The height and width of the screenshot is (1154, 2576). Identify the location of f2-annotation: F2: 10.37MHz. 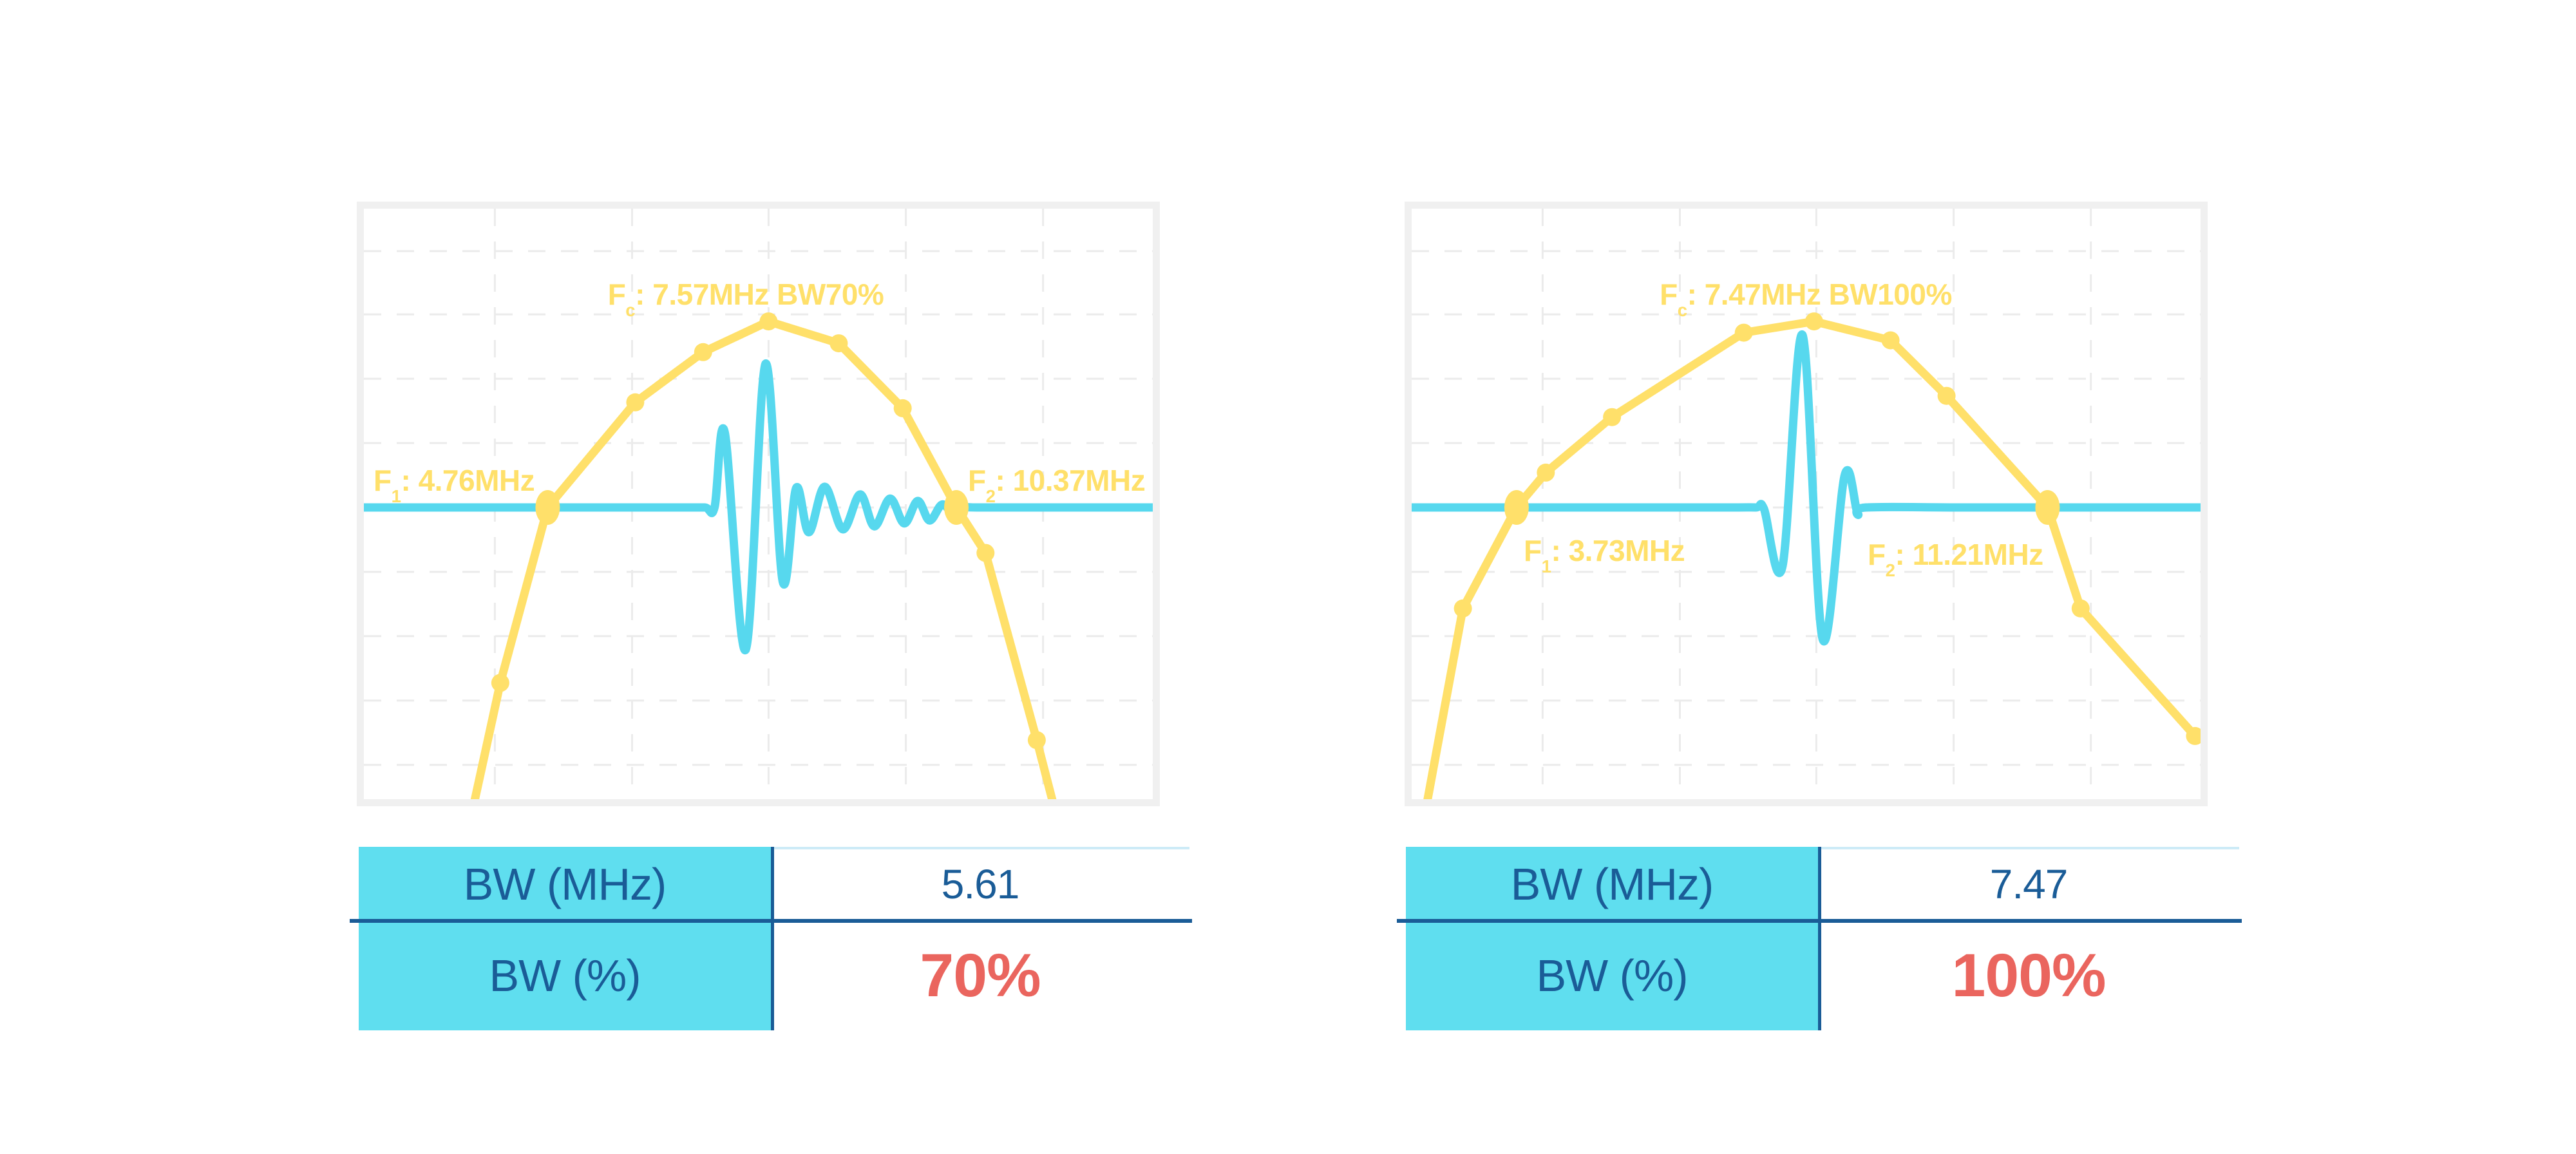
(1057, 485).